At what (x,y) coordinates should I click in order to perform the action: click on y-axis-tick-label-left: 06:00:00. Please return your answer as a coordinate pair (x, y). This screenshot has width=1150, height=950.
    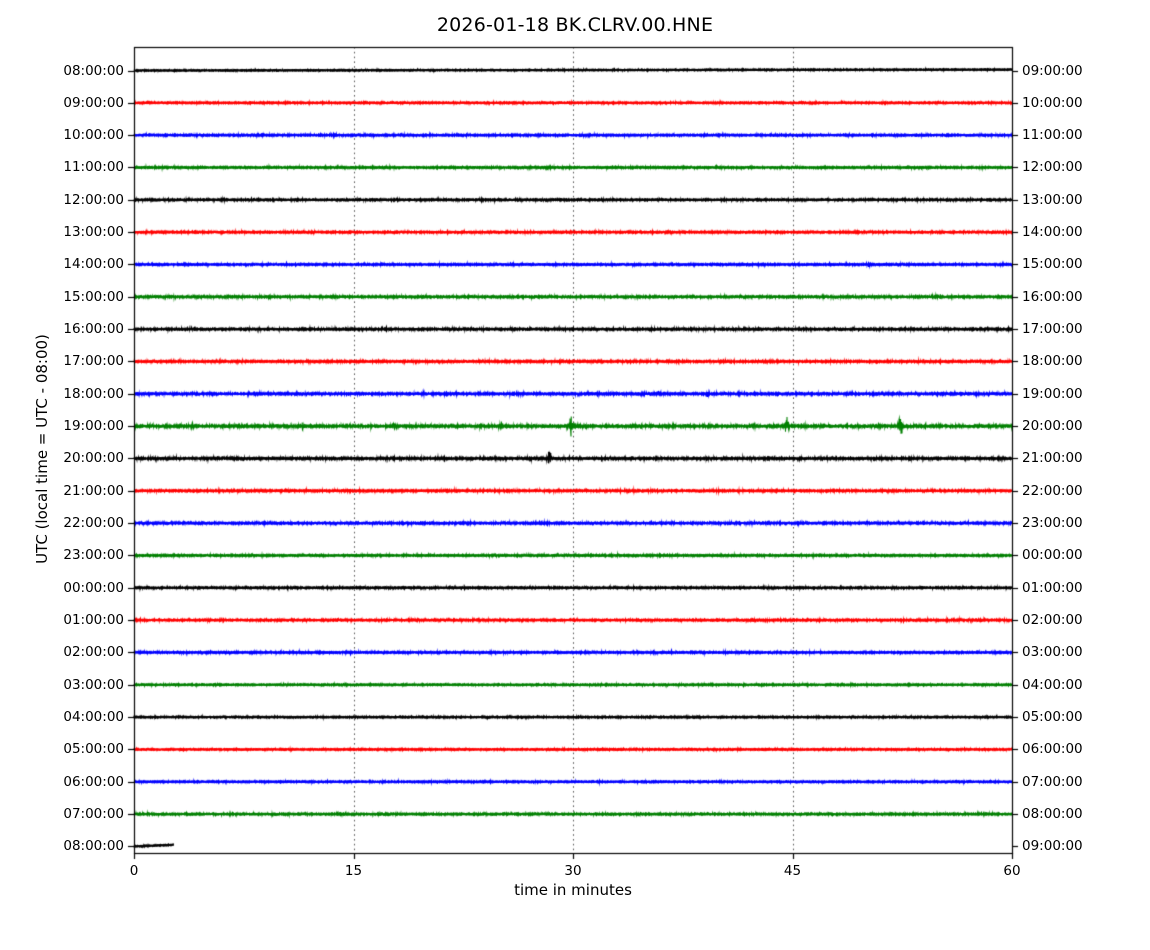
    Looking at the image, I should click on (93, 781).